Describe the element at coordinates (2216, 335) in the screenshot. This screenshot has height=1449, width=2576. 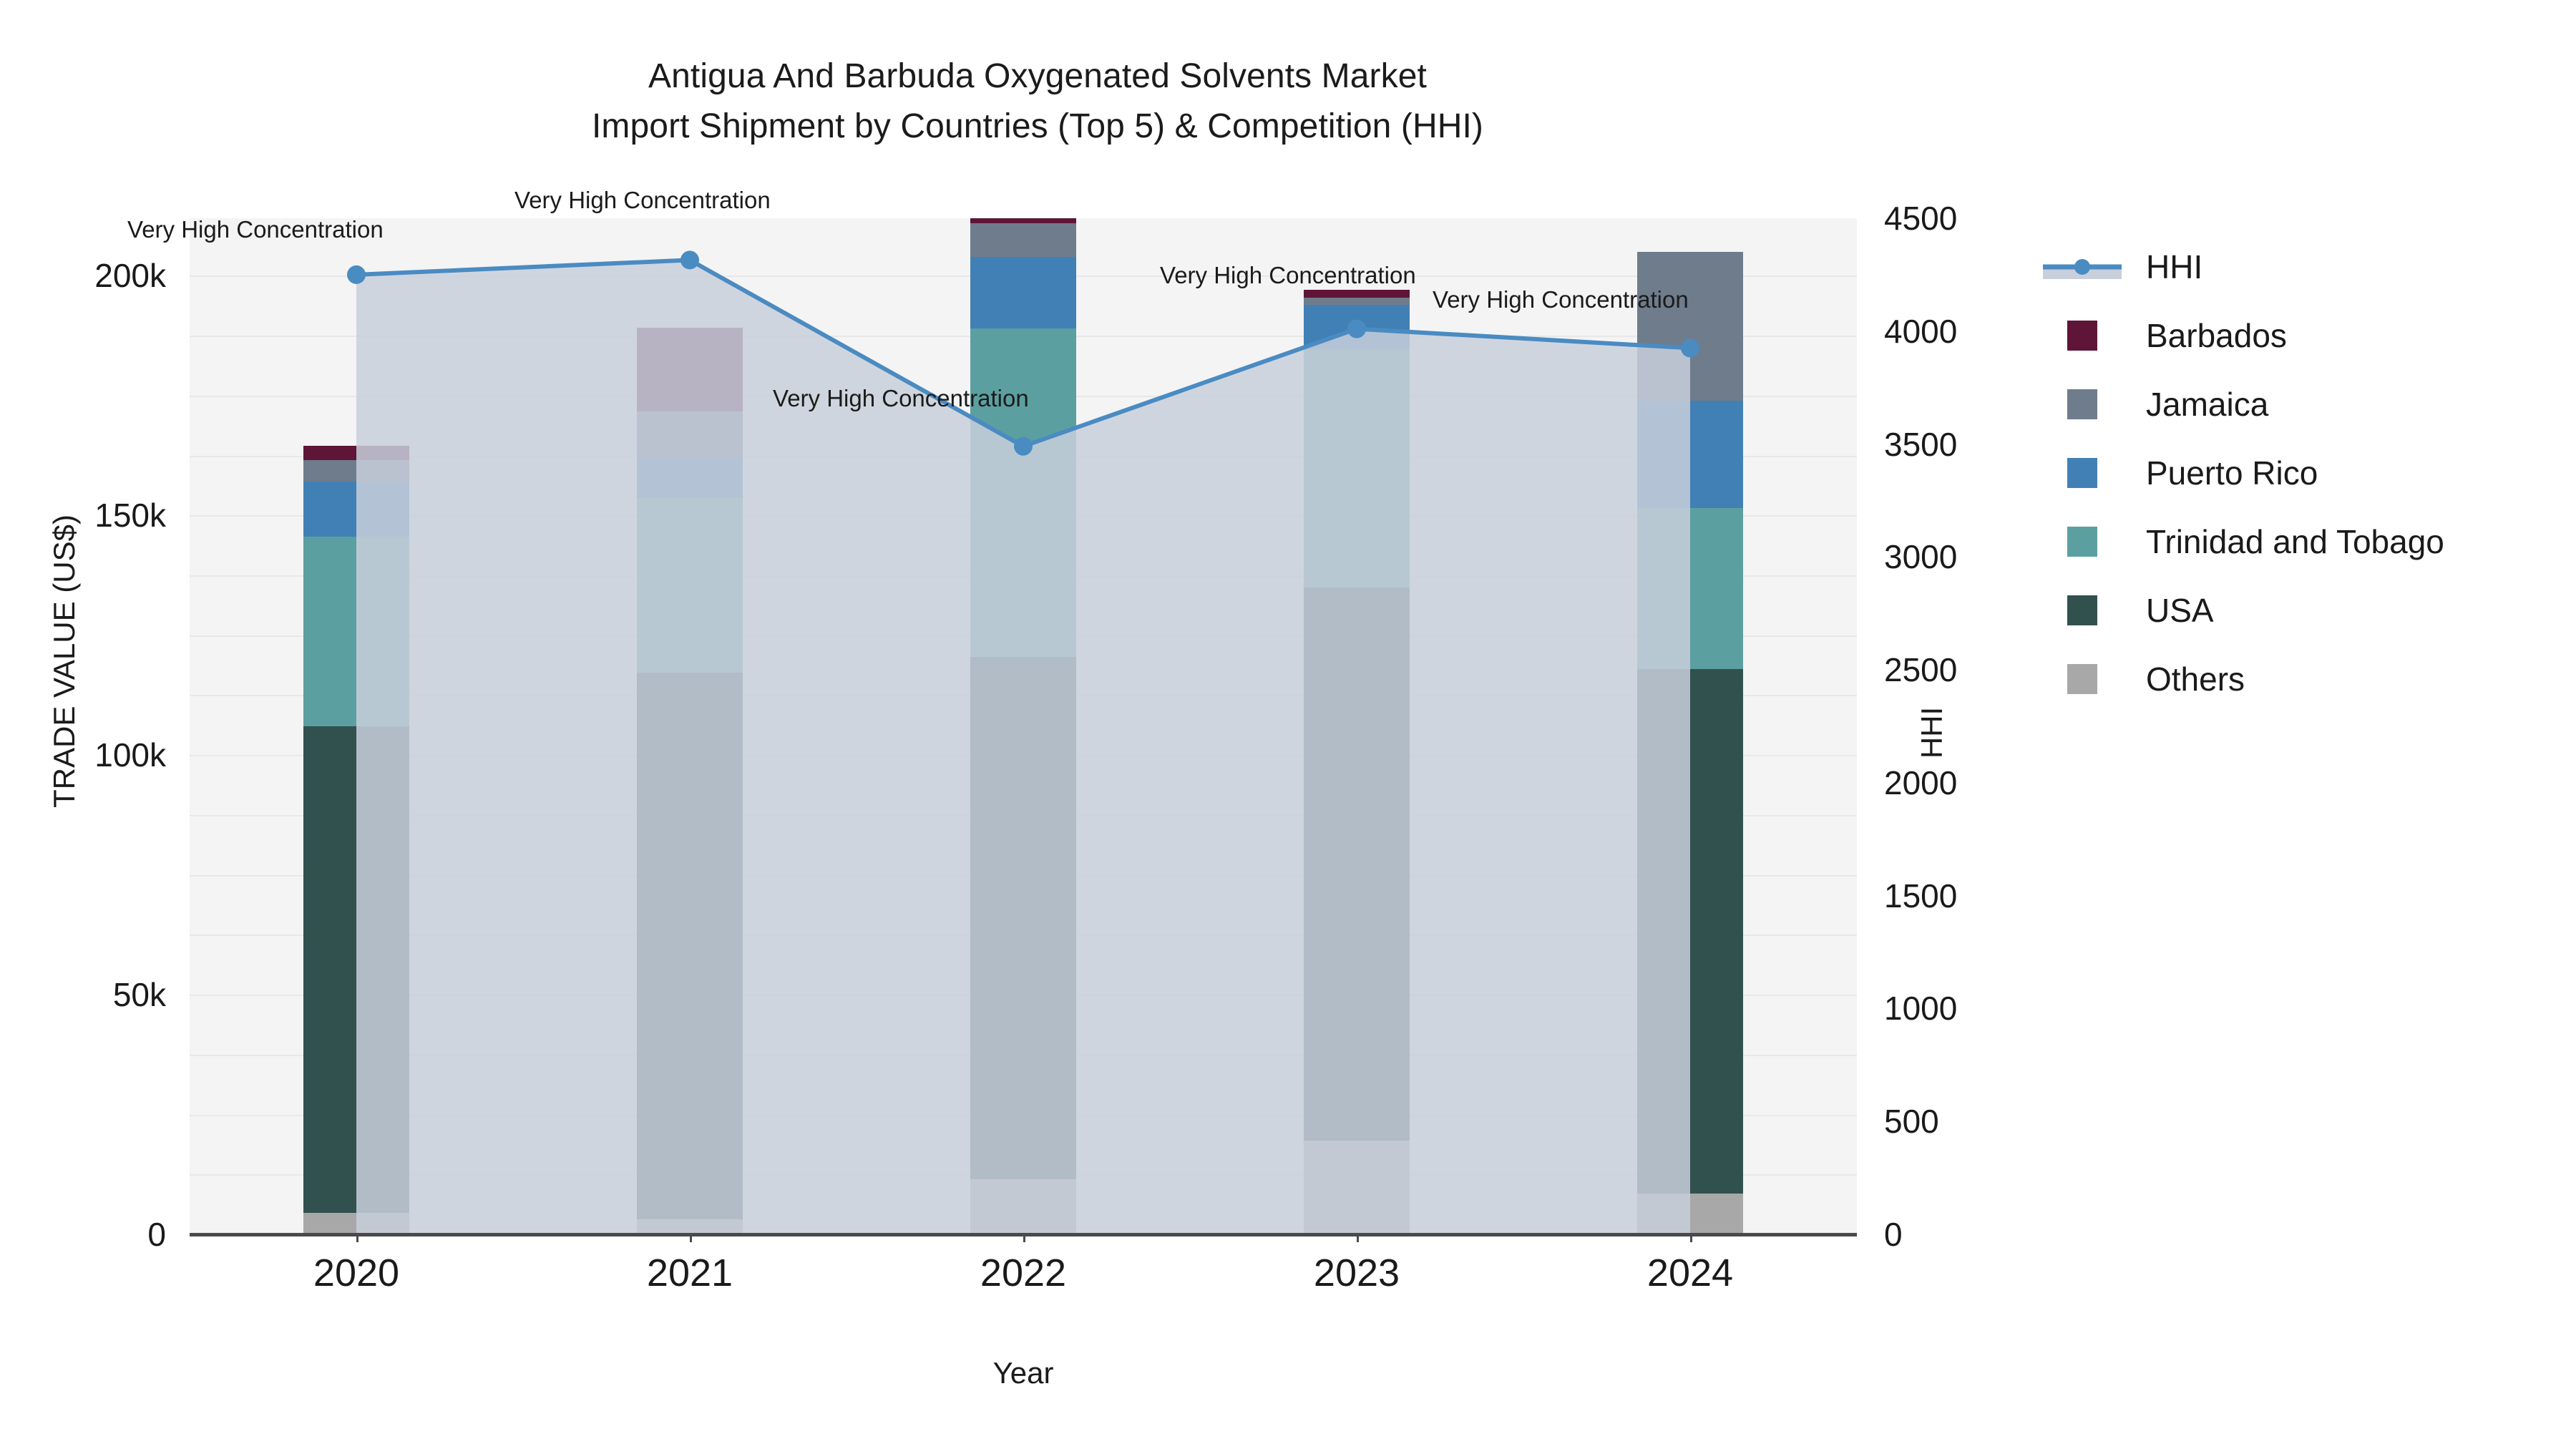
I see `legend-label: Barbados` at that location.